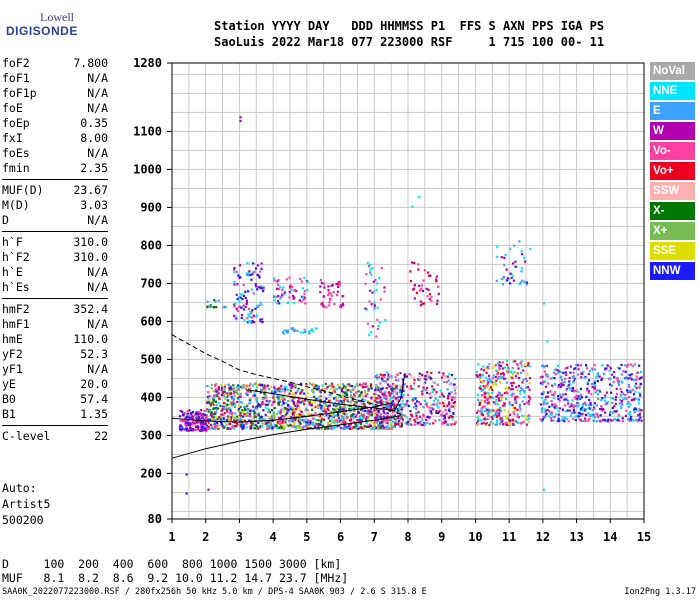 Image resolution: width=700 pixels, height=600 pixels. What do you see at coordinates (151, 359) in the screenshot?
I see `y-tick-label: 500` at bounding box center [151, 359].